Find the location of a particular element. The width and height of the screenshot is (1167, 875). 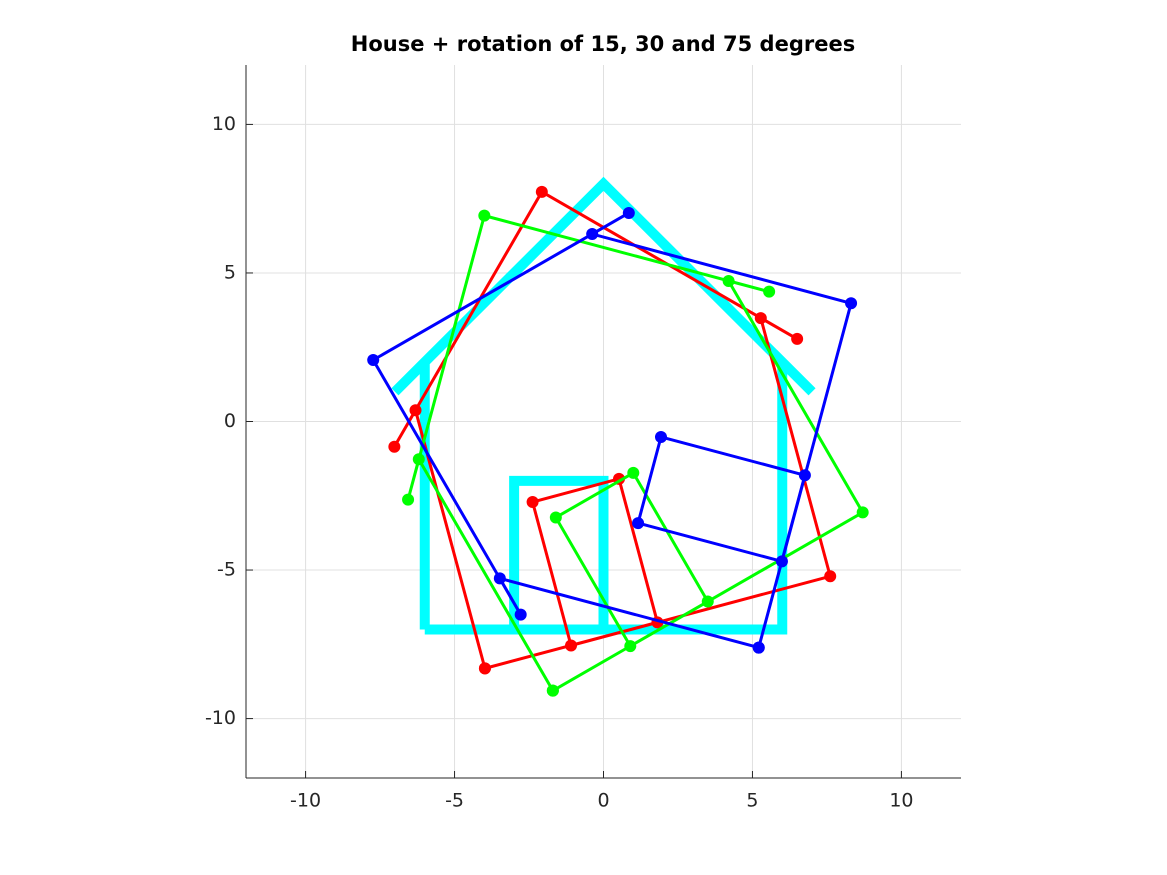

x-tick-label: -5 is located at coordinates (454, 801).